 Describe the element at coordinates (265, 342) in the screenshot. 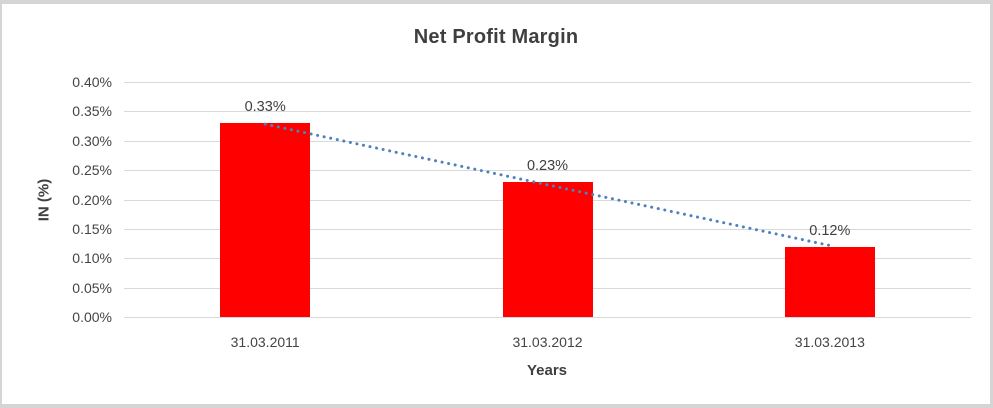

I see `x-tick-label: 31.03.2011` at that location.